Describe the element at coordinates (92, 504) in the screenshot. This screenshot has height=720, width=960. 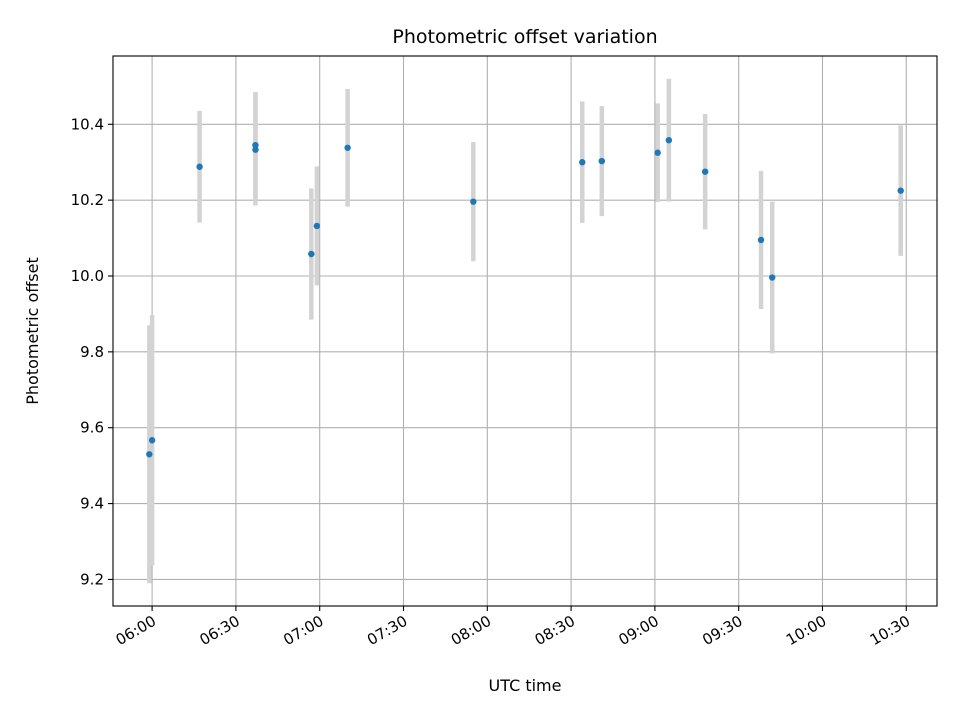
I see `y-tick-label: 9.4` at that location.